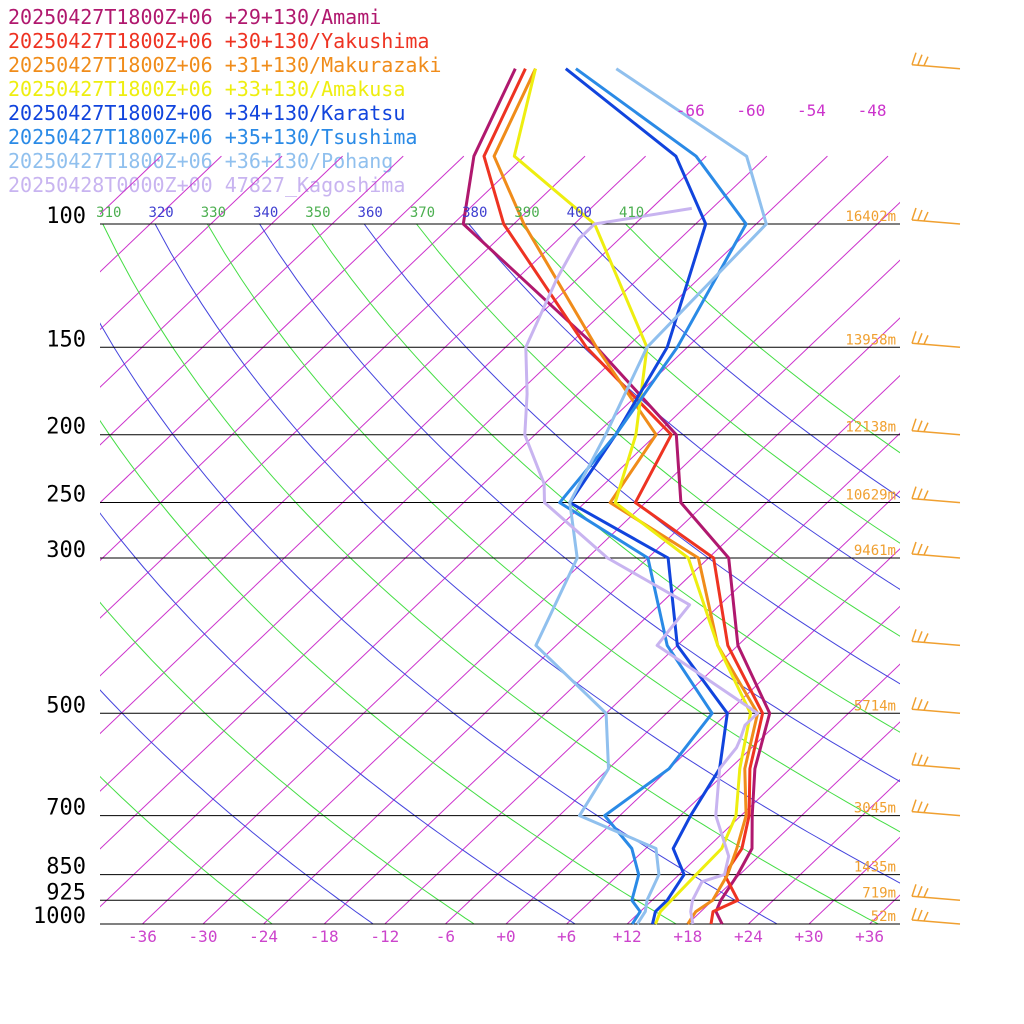  Describe the element at coordinates (219, 41) in the screenshot. I see `legend-entry: 20250427T1800Z+06 +30+130/Yakushima` at that location.